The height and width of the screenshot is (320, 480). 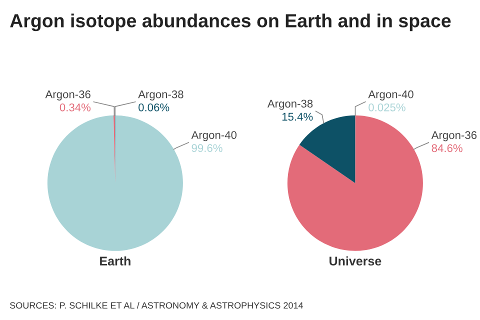 I want to click on data-label: 15.4%, so click(x=297, y=116).